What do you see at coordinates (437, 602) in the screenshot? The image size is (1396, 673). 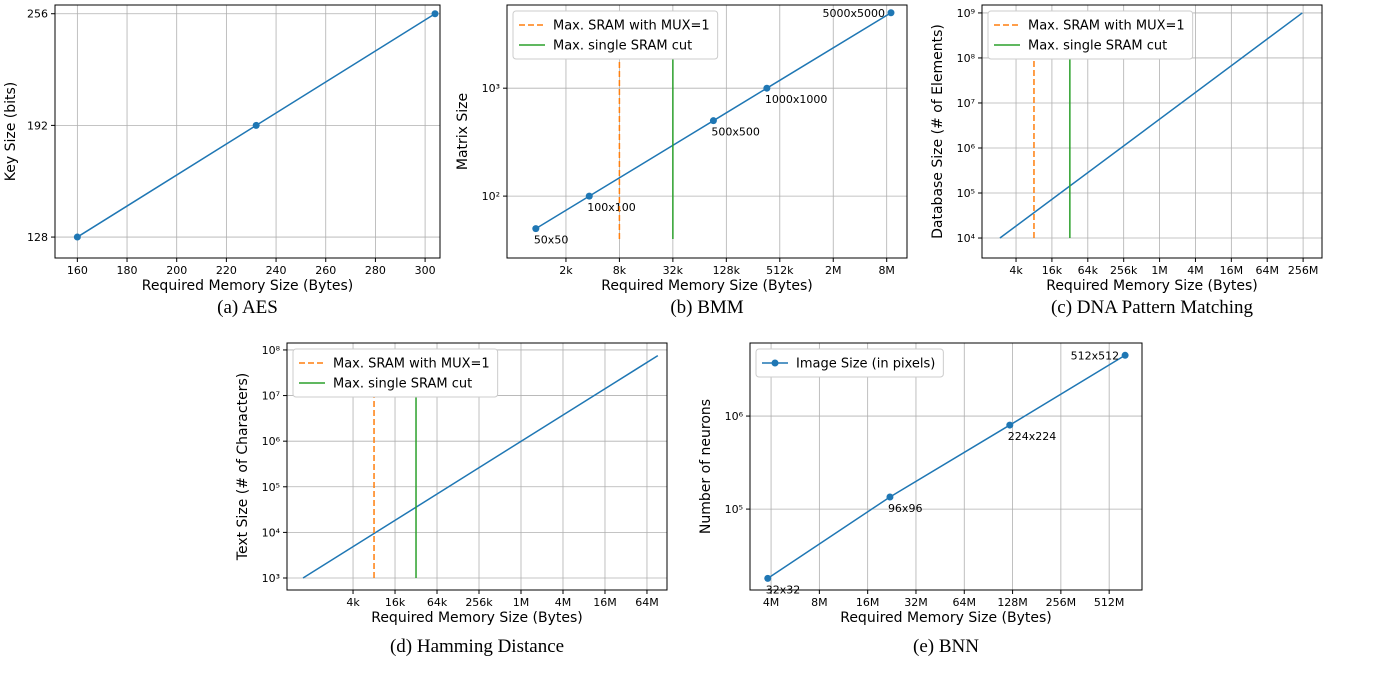 I see `x-tick-label: 64k` at bounding box center [437, 602].